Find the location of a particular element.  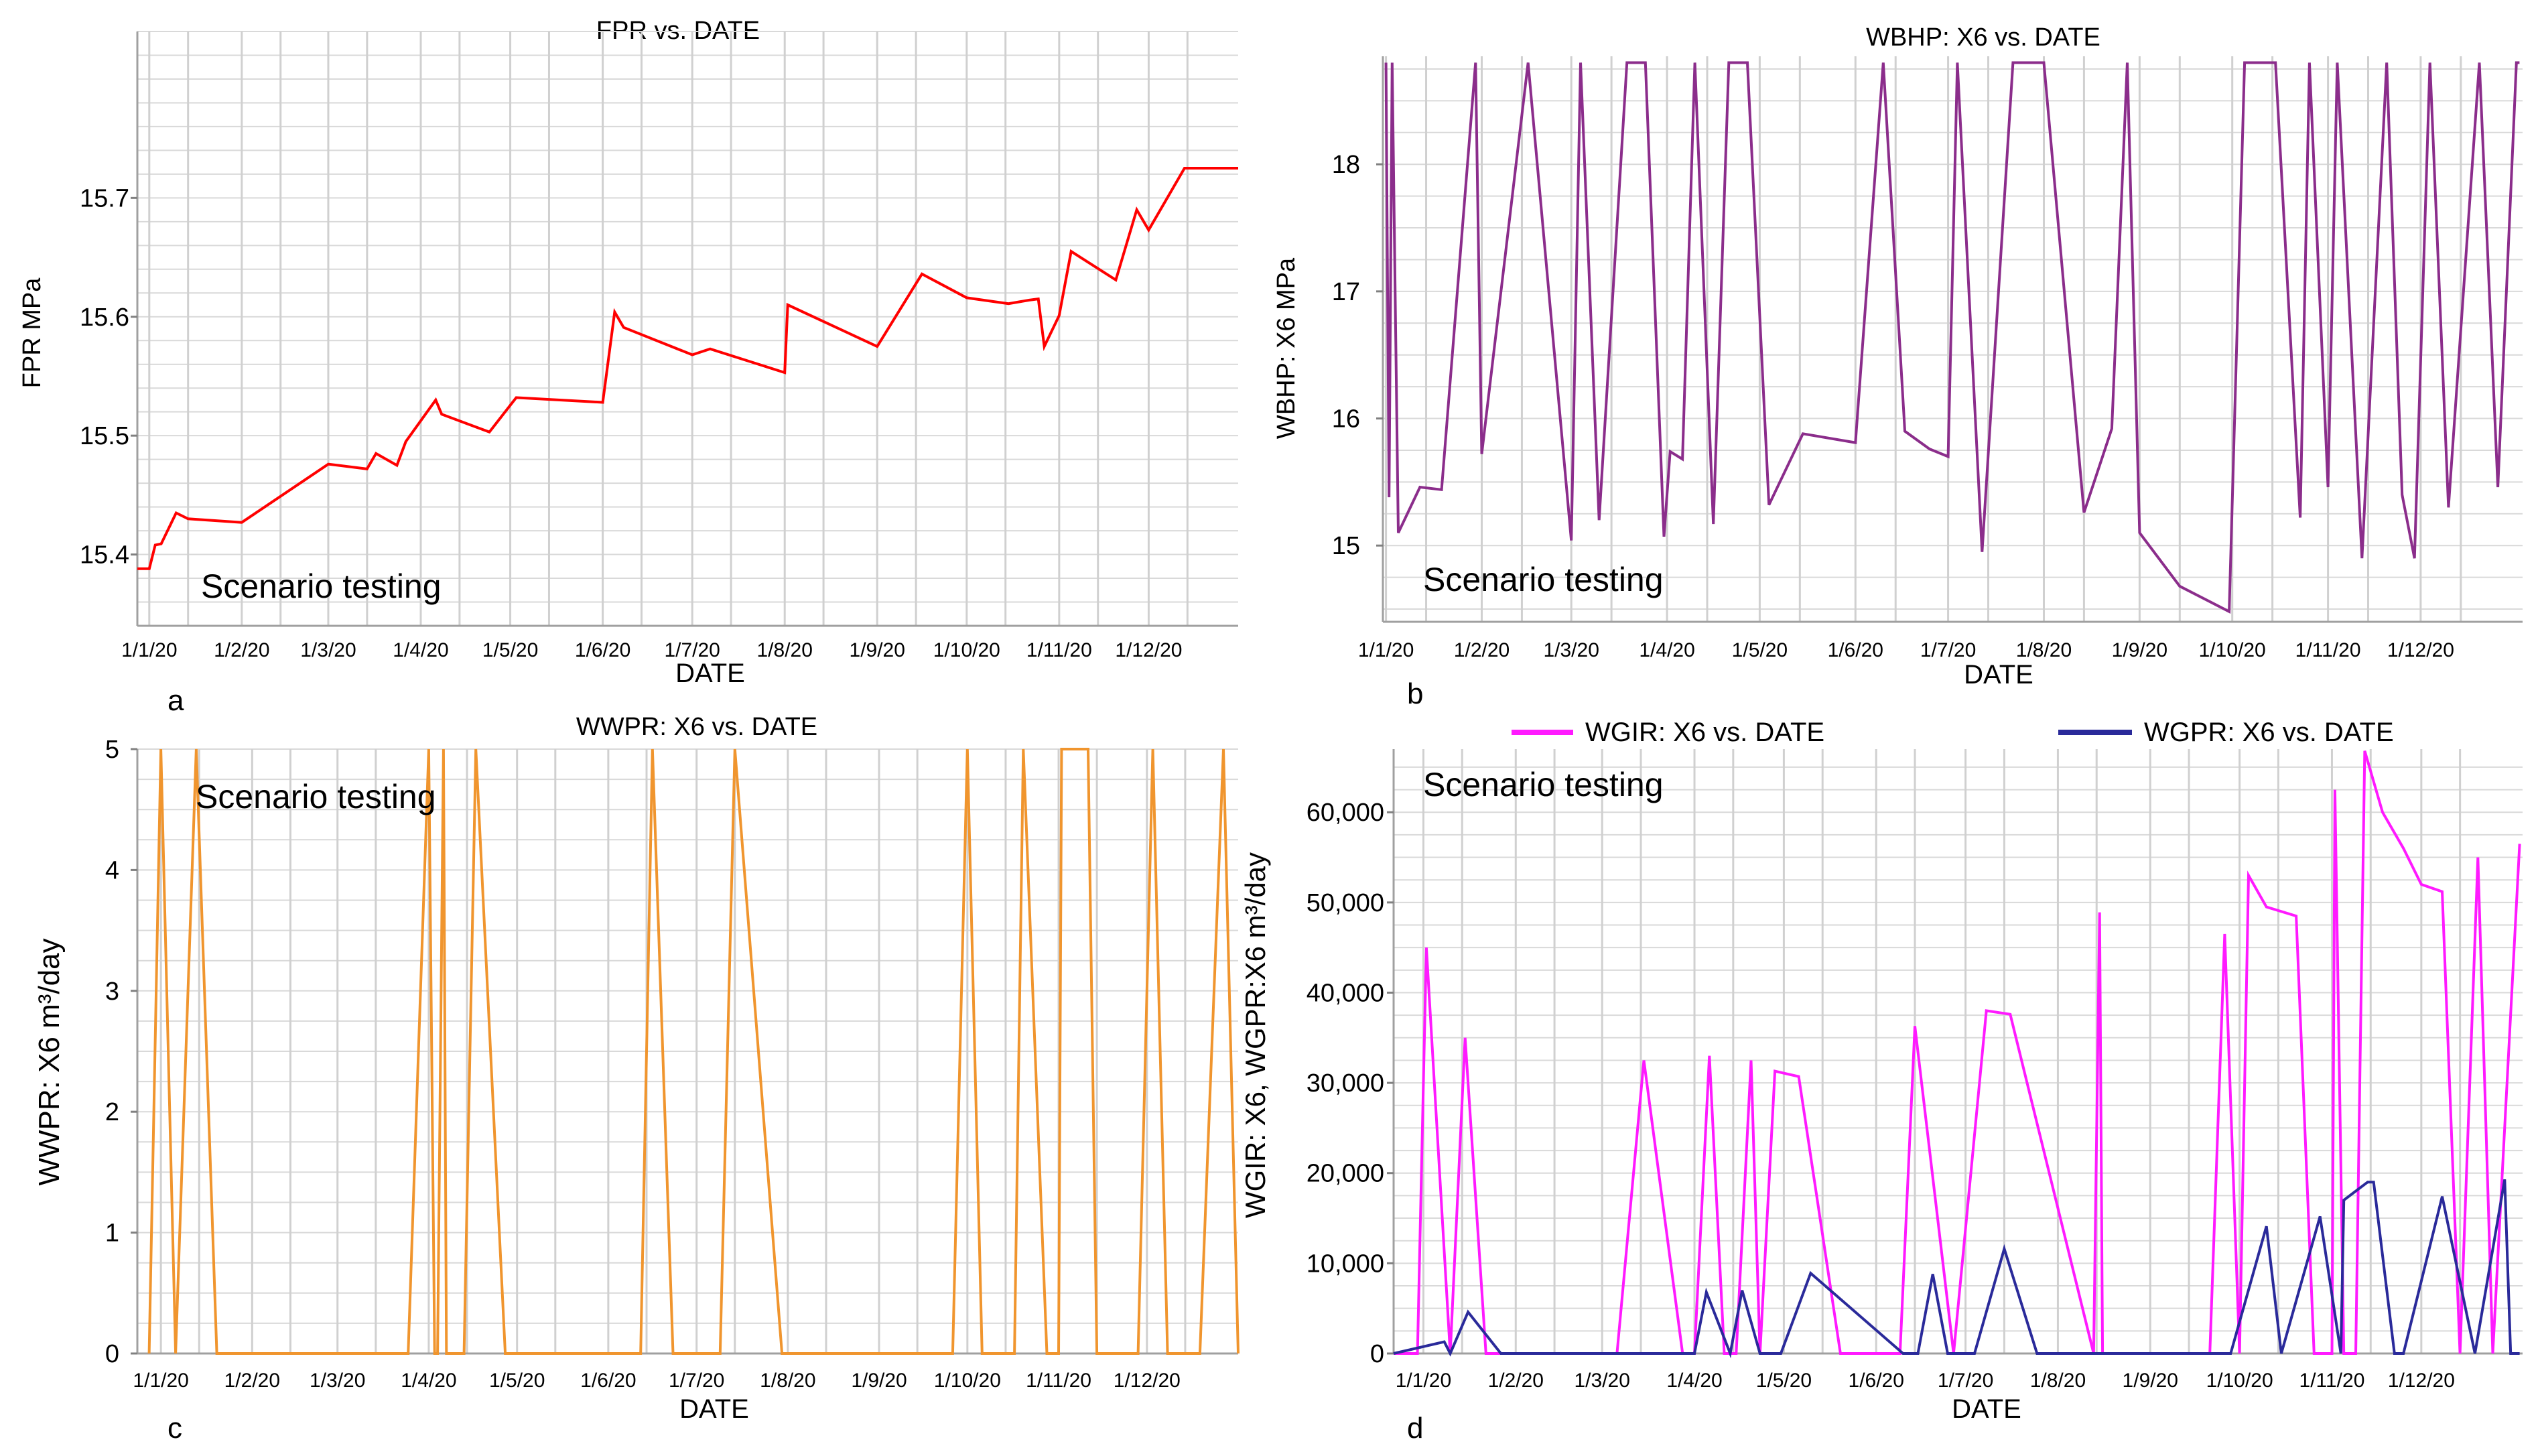

panel-b-x-tick-label: 1/7/20 is located at coordinates (1948, 650).